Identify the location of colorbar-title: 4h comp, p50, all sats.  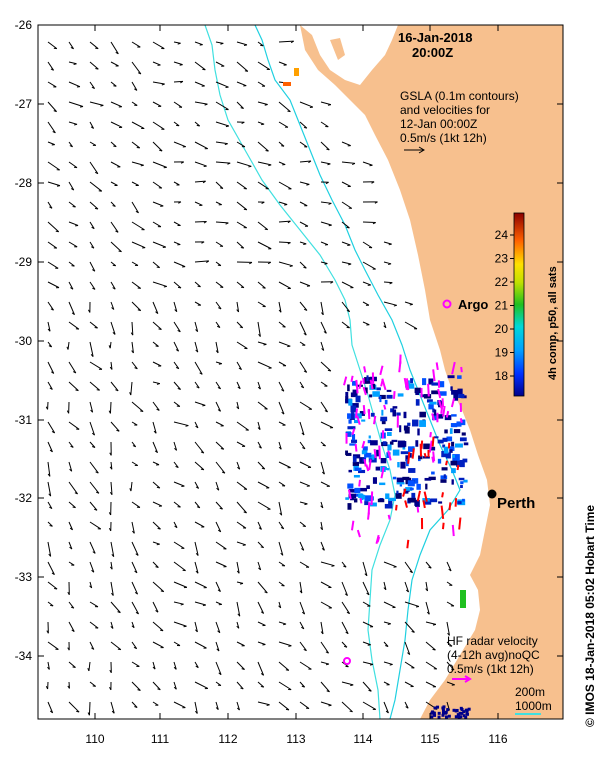
(553, 323).